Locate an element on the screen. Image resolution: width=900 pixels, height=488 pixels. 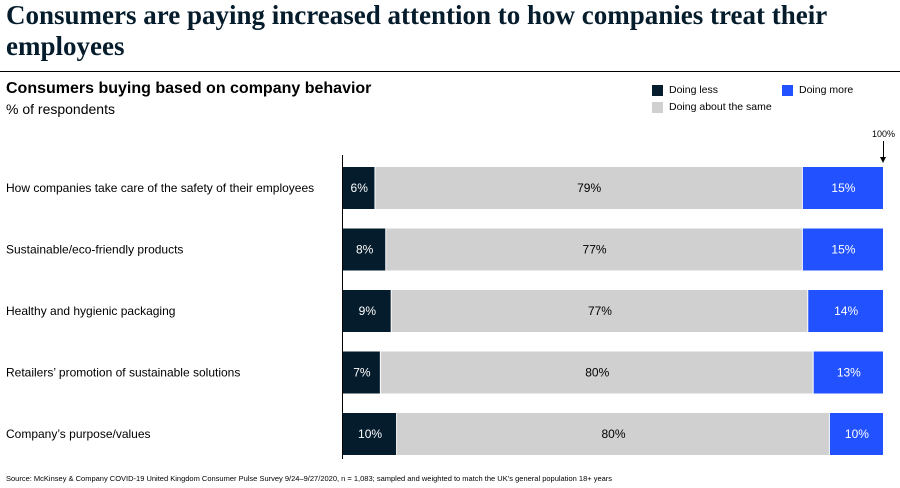
bar-value-label-doing-more: 10% is located at coordinates (857, 434).